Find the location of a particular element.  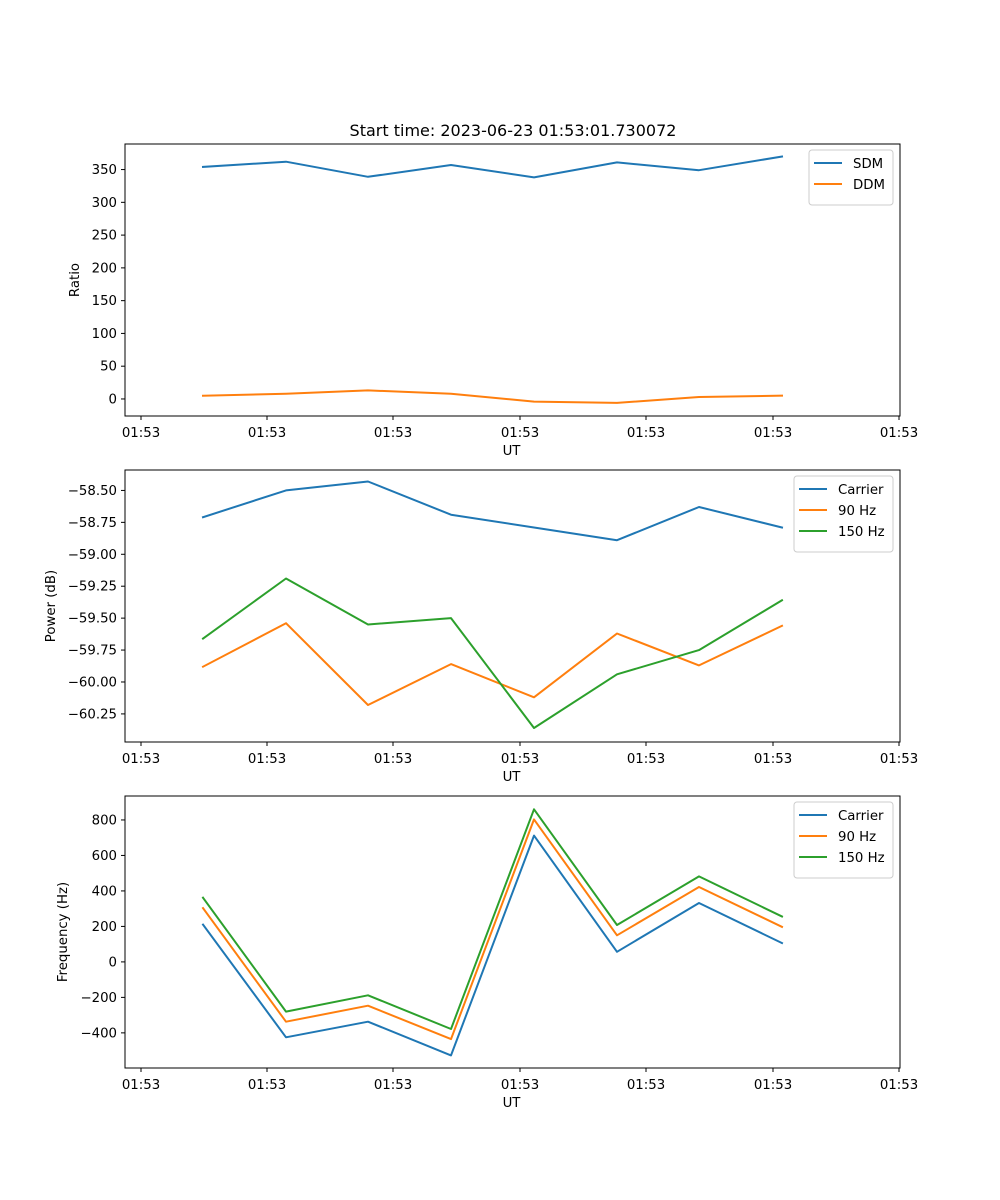

y-axis-label: Frequency (Hz) is located at coordinates (63, 932).